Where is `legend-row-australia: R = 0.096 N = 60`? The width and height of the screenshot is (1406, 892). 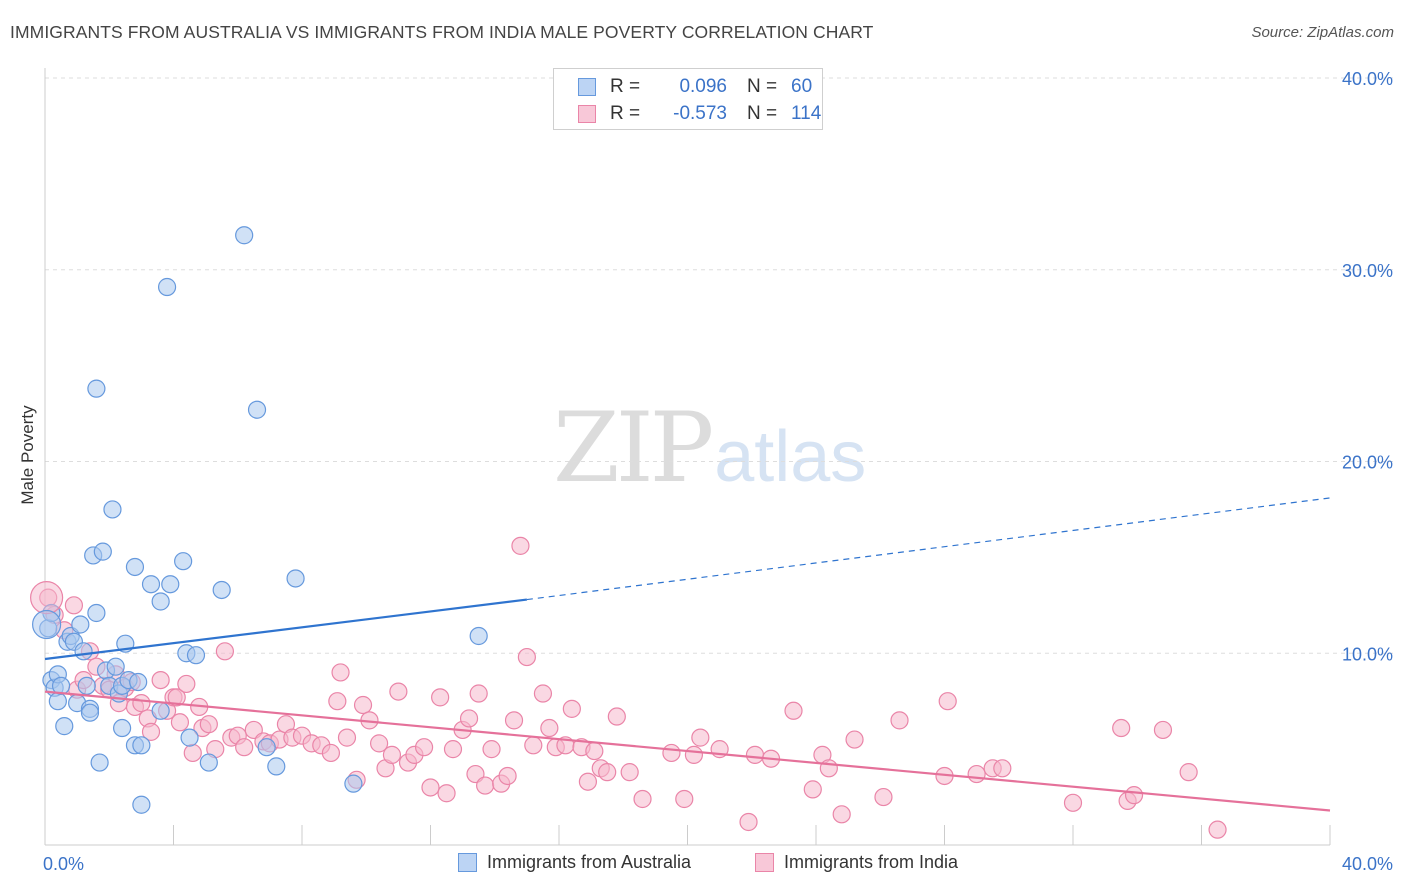
legend-row-australia: R = 0.096 N = 60 is located at coordinates (695, 87).